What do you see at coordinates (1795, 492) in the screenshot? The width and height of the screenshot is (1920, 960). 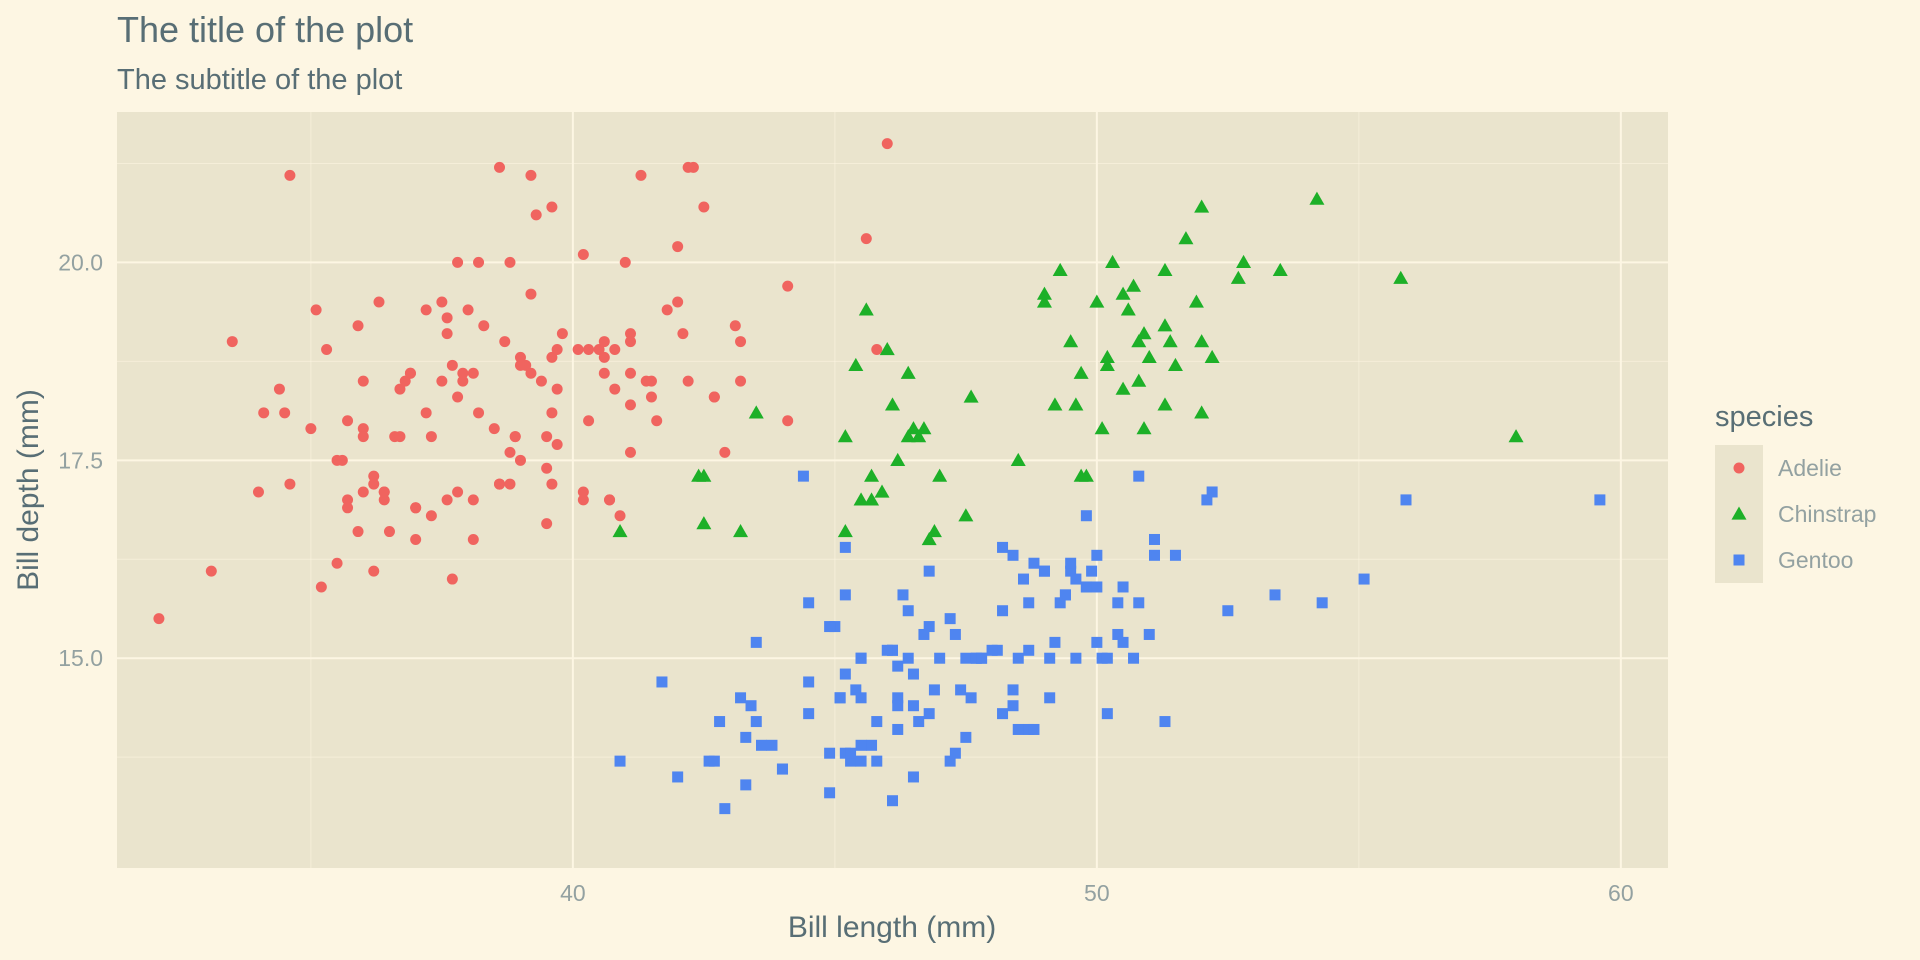 I see `legend: species Adelie Chinstrap Gentoo` at bounding box center [1795, 492].